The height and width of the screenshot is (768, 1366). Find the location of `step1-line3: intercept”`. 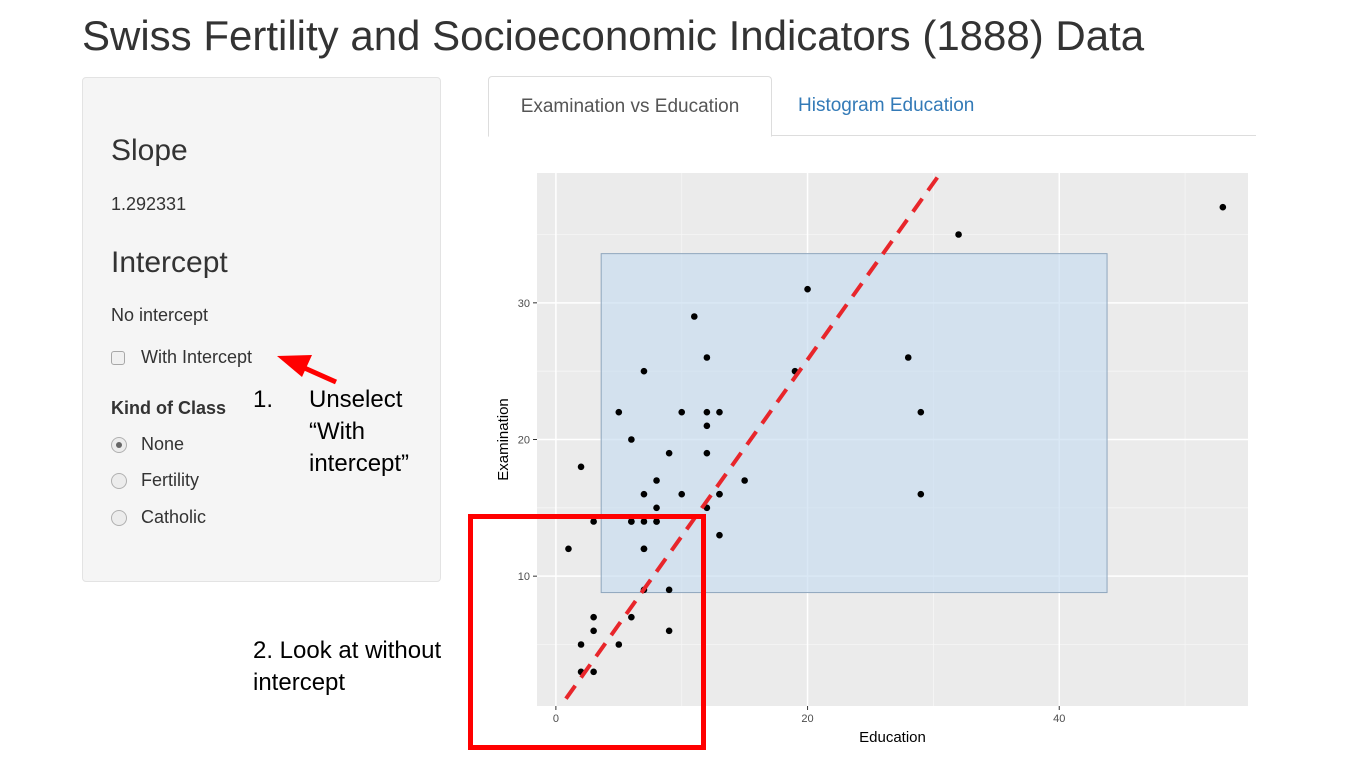

step1-line3: intercept” is located at coordinates (359, 463).